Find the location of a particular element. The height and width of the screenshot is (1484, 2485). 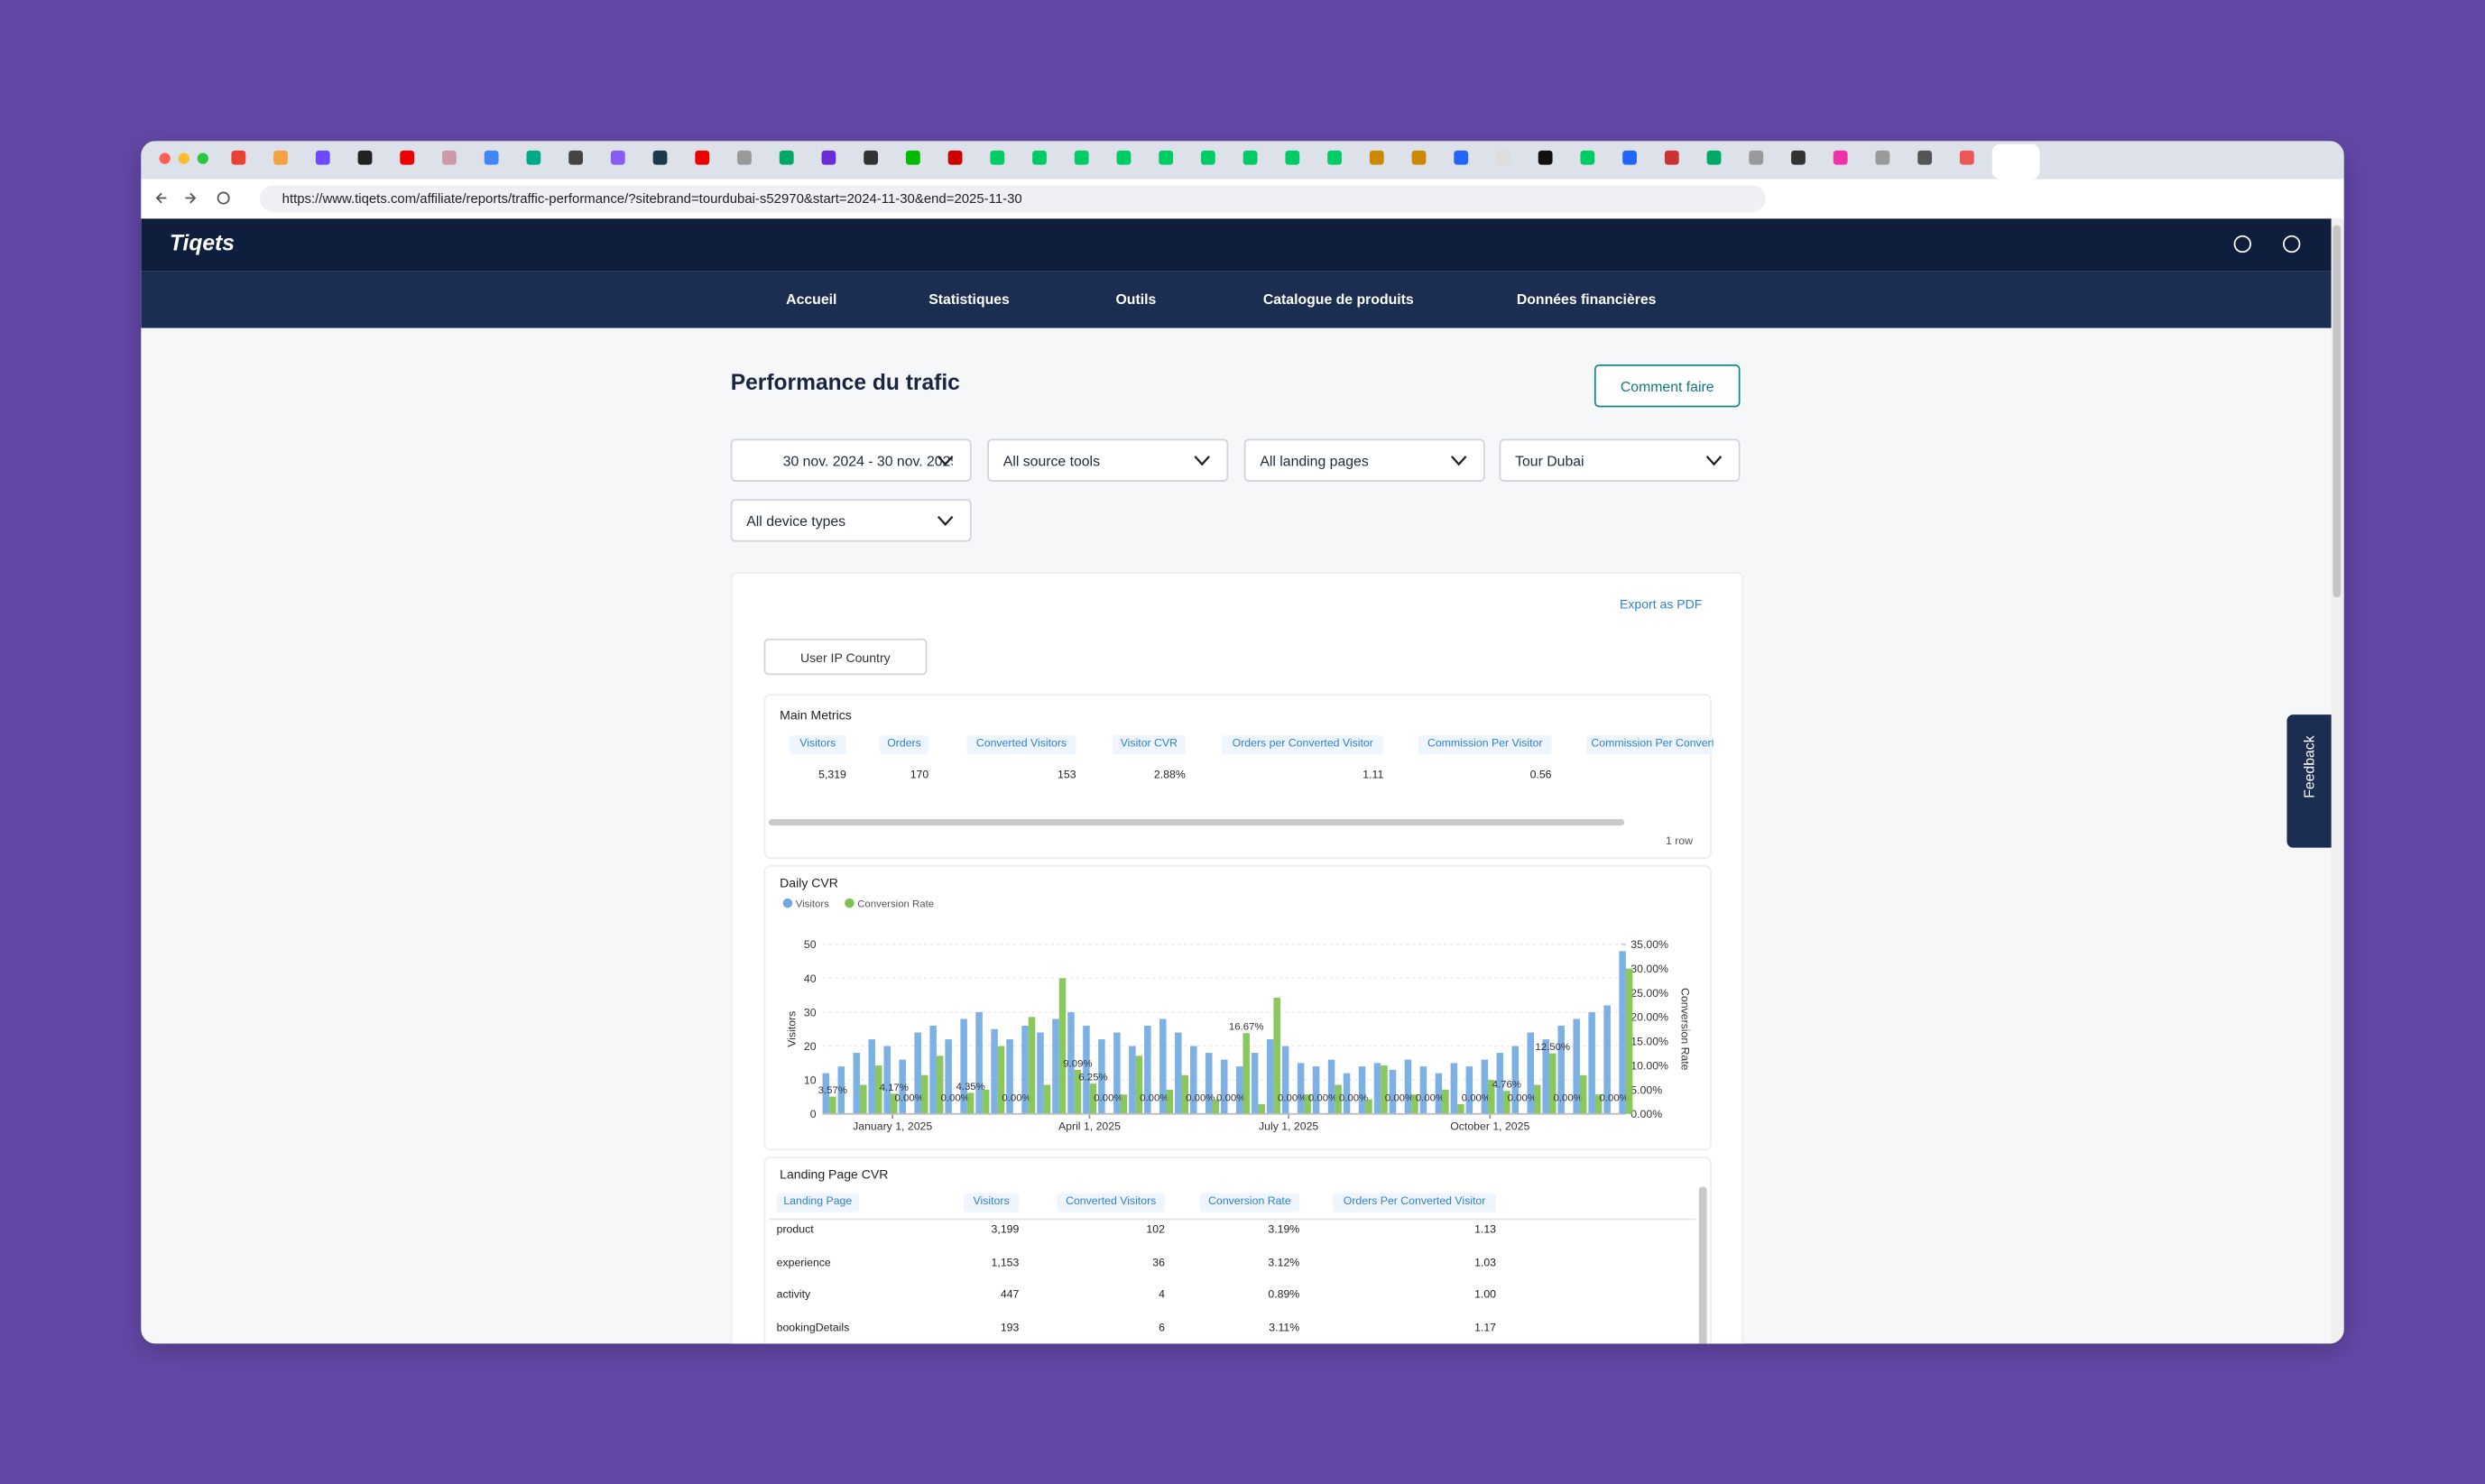

v-scrollbar is located at coordinates (1702, 1265).